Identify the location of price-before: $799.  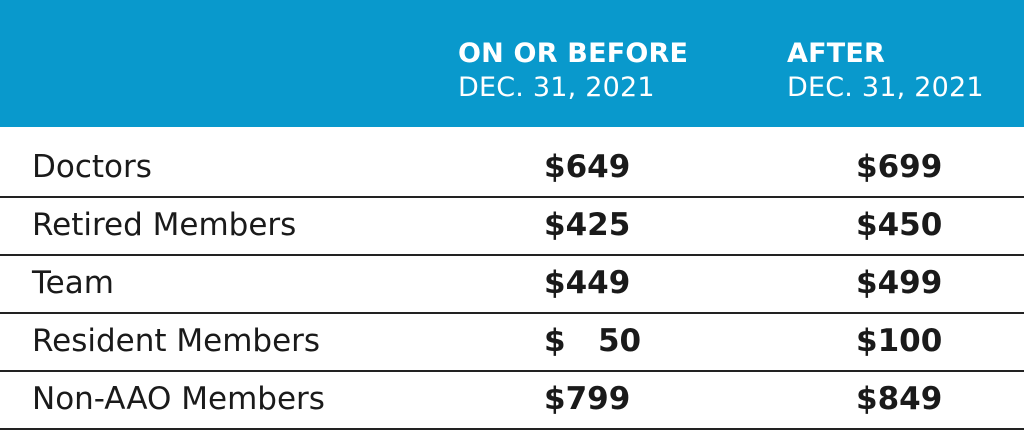
(587, 399).